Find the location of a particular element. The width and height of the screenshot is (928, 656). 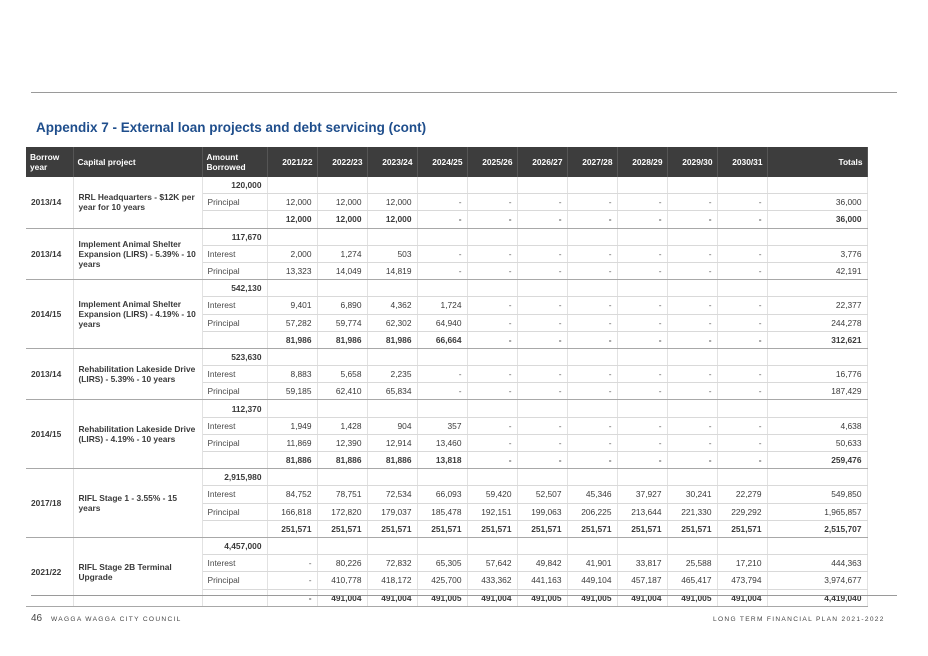

header-totals: Totals is located at coordinates (817, 162).